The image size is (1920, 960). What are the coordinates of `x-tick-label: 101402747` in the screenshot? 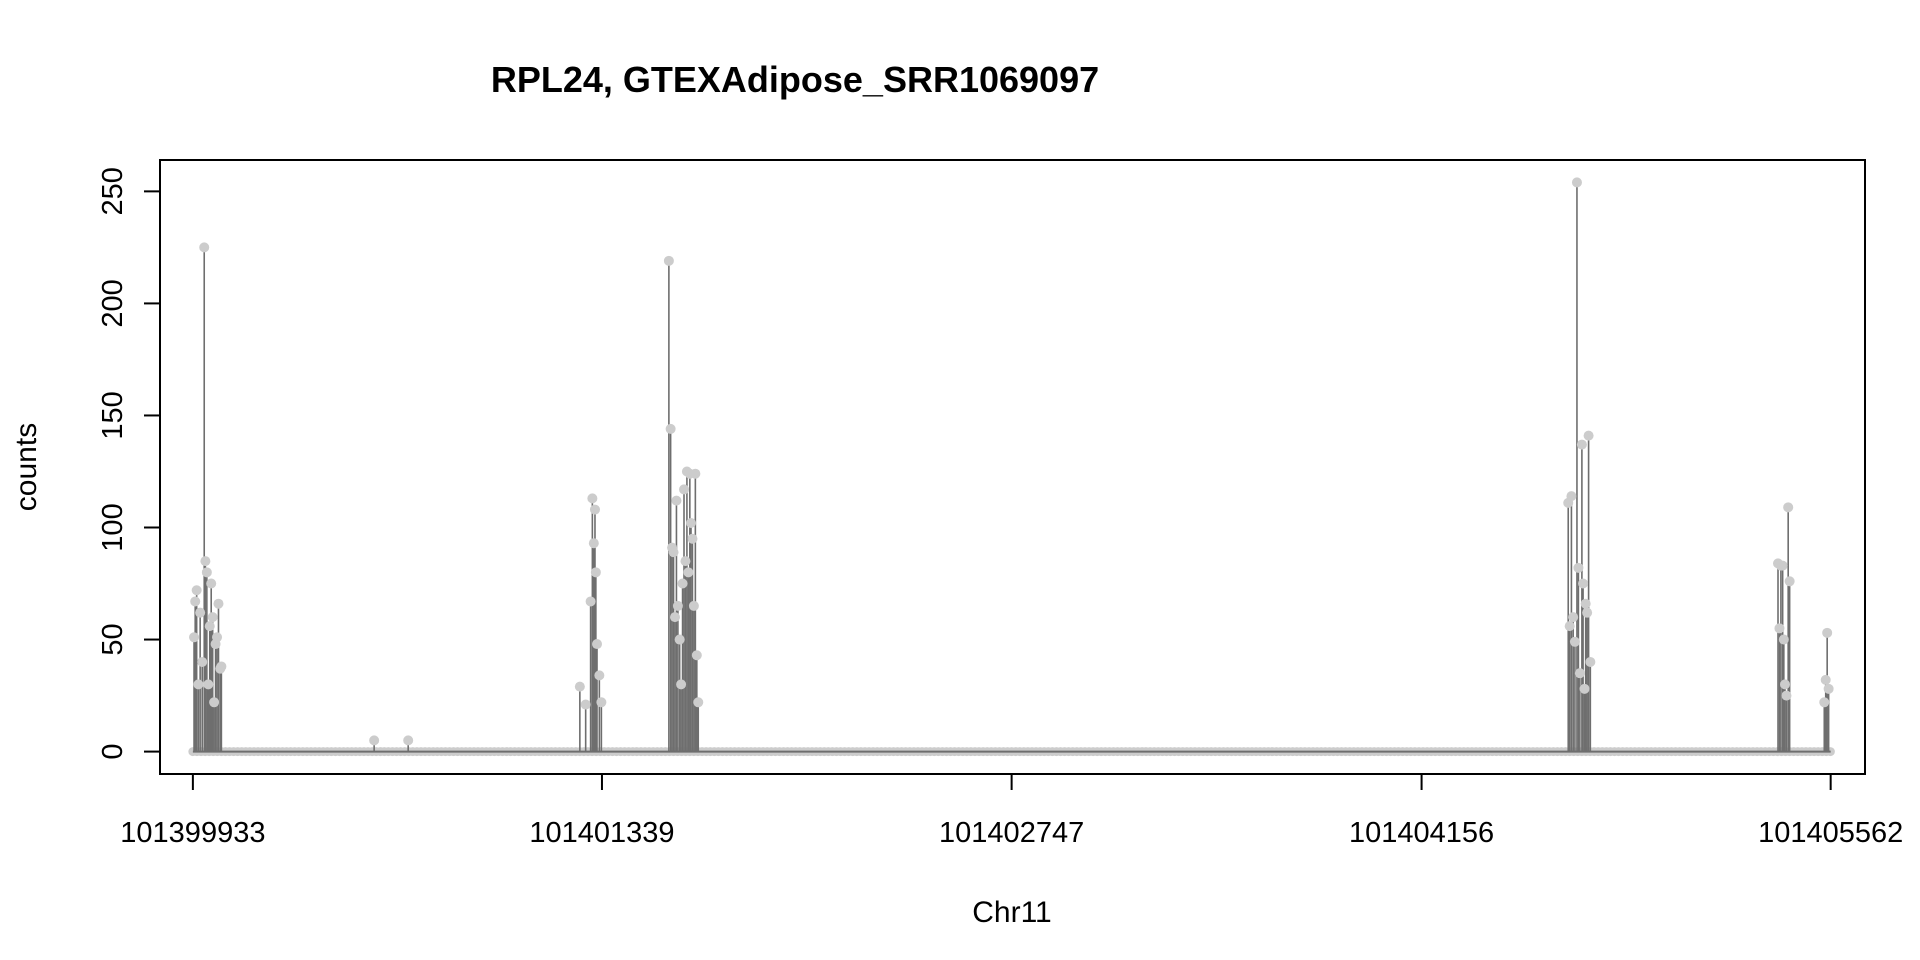 It's located at (1011, 833).